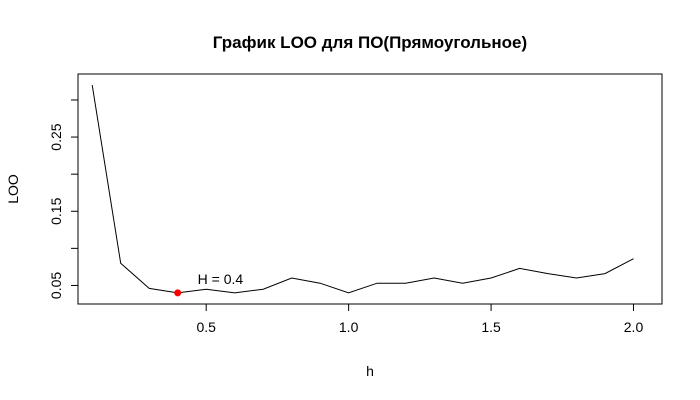  I want to click on min-point-marker, so click(178, 293).